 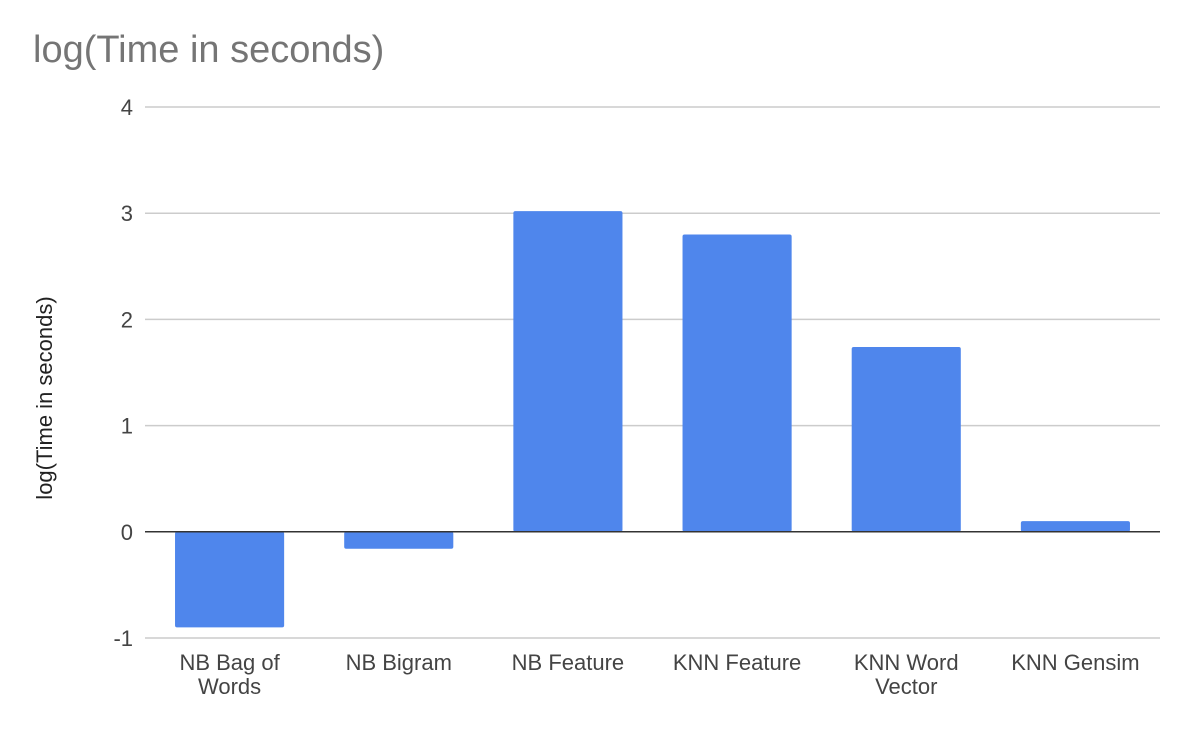 What do you see at coordinates (127, 213) in the screenshot?
I see `y-tick-label: 3` at bounding box center [127, 213].